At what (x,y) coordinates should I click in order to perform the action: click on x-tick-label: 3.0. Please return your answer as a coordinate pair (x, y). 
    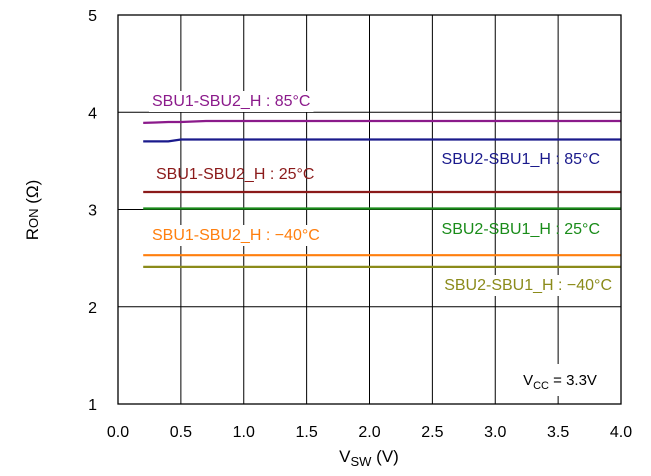
    Looking at the image, I should click on (495, 432).